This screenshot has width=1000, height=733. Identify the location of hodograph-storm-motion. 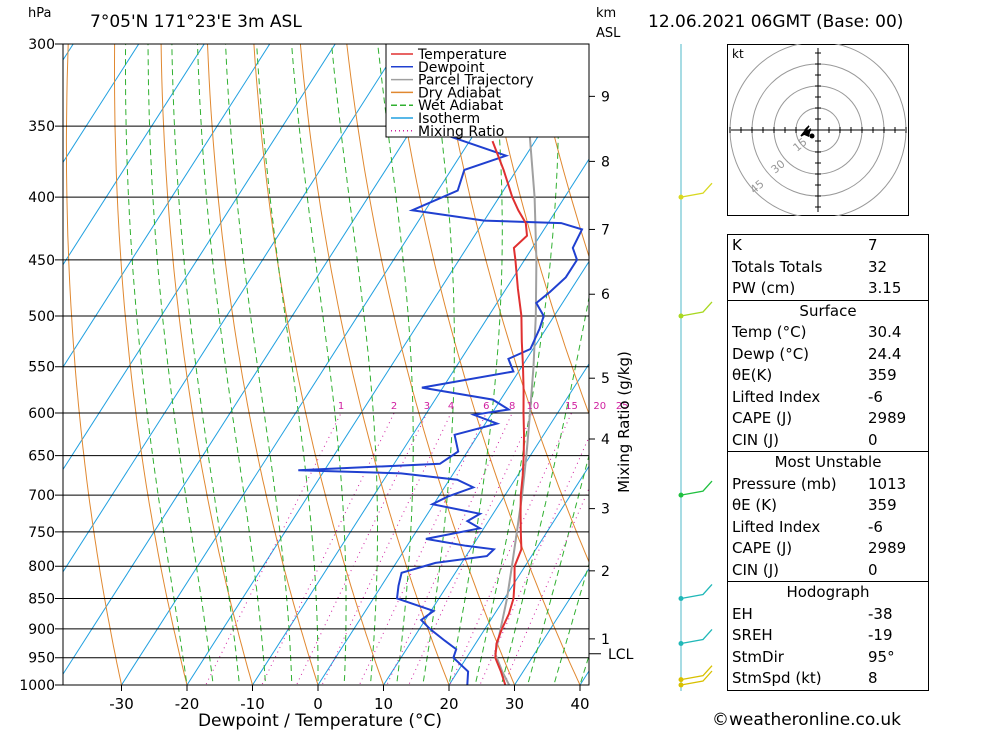
(812, 136).